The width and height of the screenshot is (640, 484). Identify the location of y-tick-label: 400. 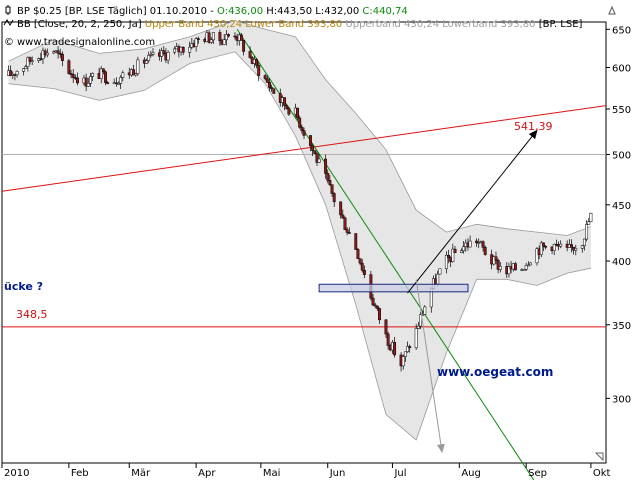
(621, 262).